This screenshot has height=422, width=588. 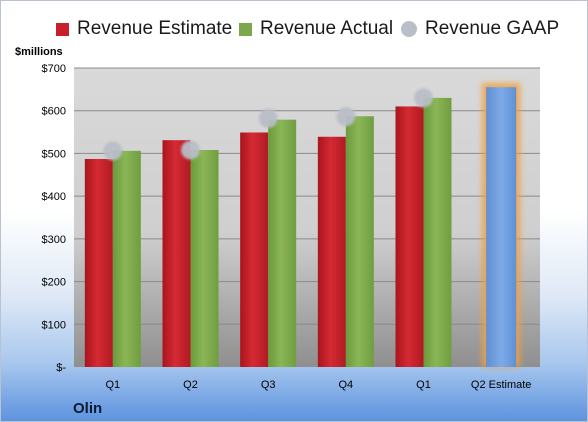 I want to click on legend-swatch-gaap, so click(x=409, y=29).